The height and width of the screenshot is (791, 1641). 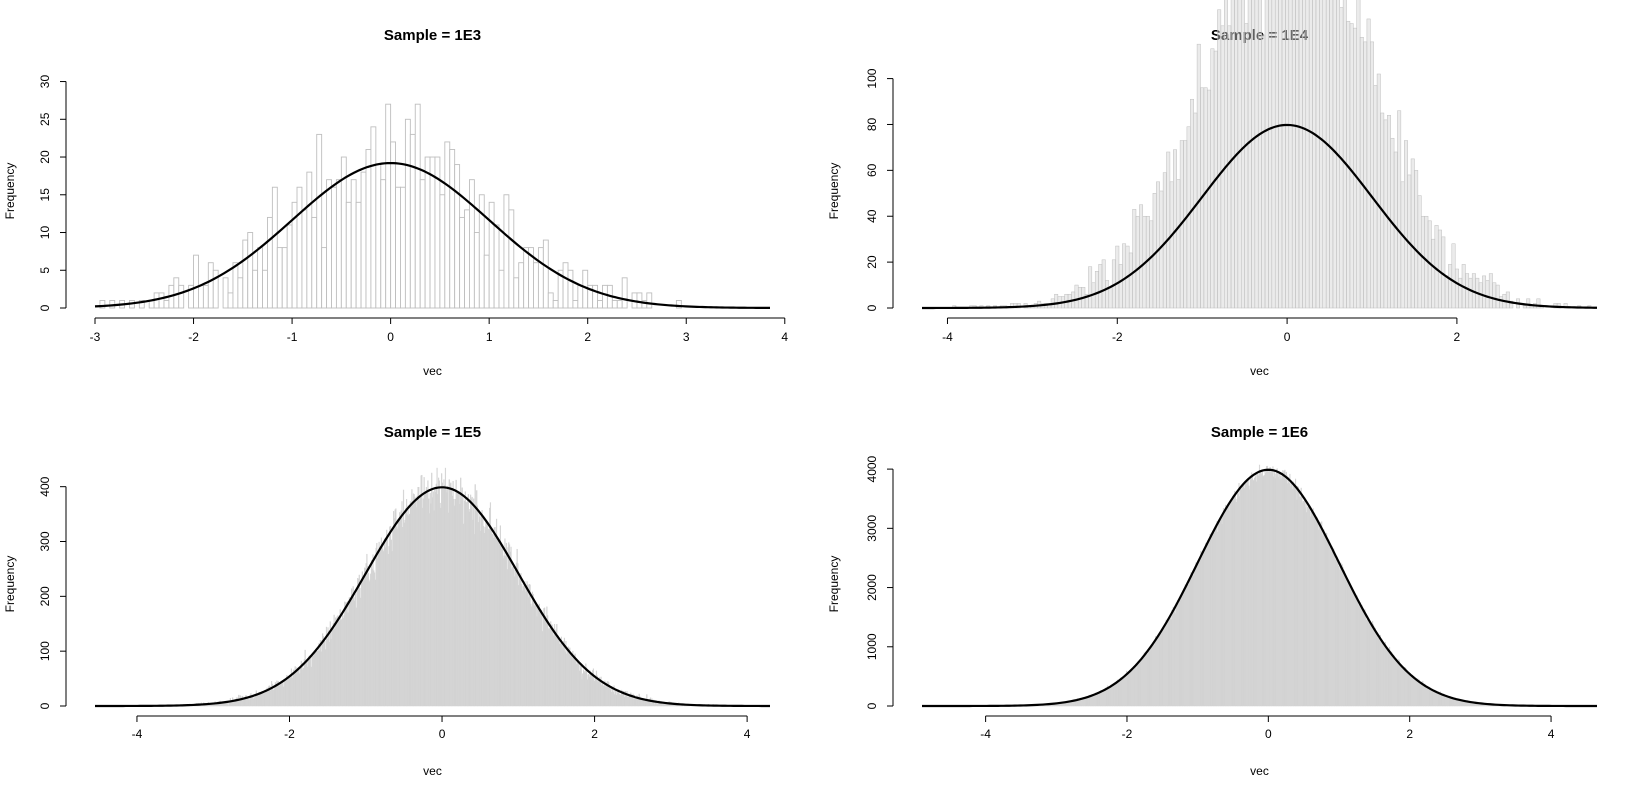 I want to click on y-axis: 0 1000 2000 3000 4000, so click(x=879, y=582).